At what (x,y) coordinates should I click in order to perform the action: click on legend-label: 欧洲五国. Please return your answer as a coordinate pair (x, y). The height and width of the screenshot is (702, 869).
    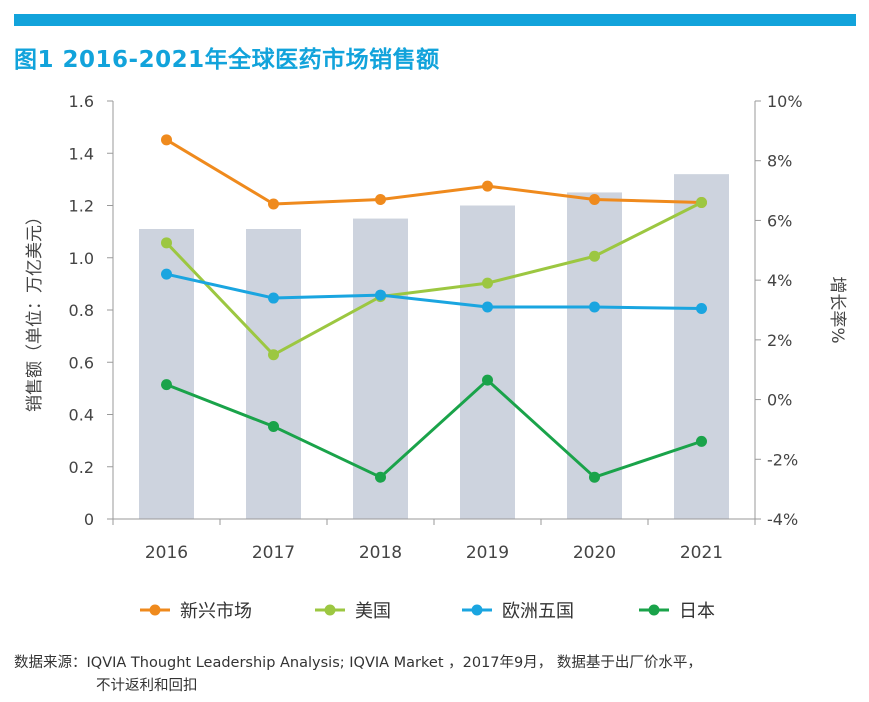
    Looking at the image, I should click on (538, 611).